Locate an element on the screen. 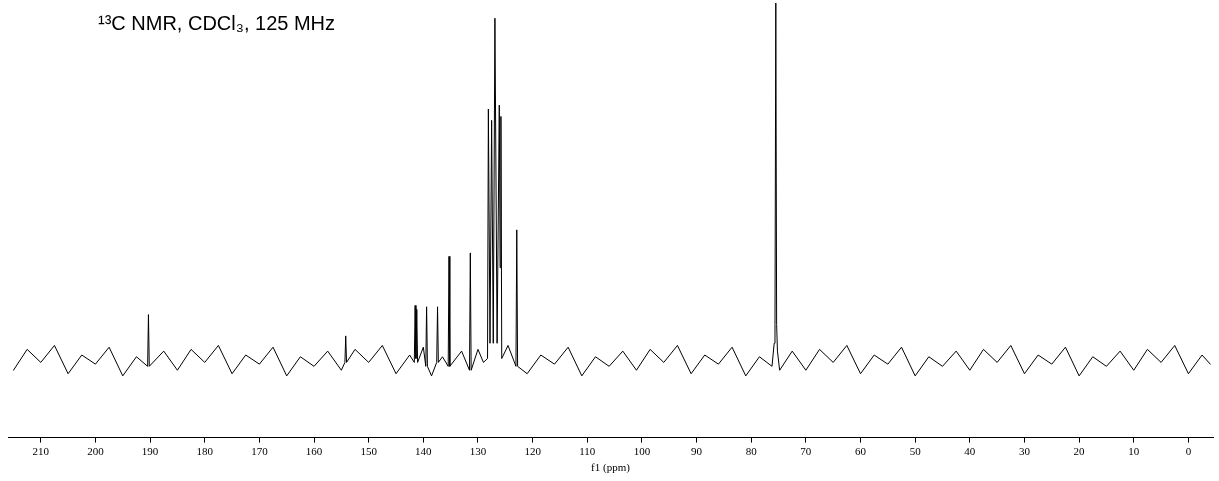 The image size is (1219, 481). x-tick-label: 90 is located at coordinates (697, 451).